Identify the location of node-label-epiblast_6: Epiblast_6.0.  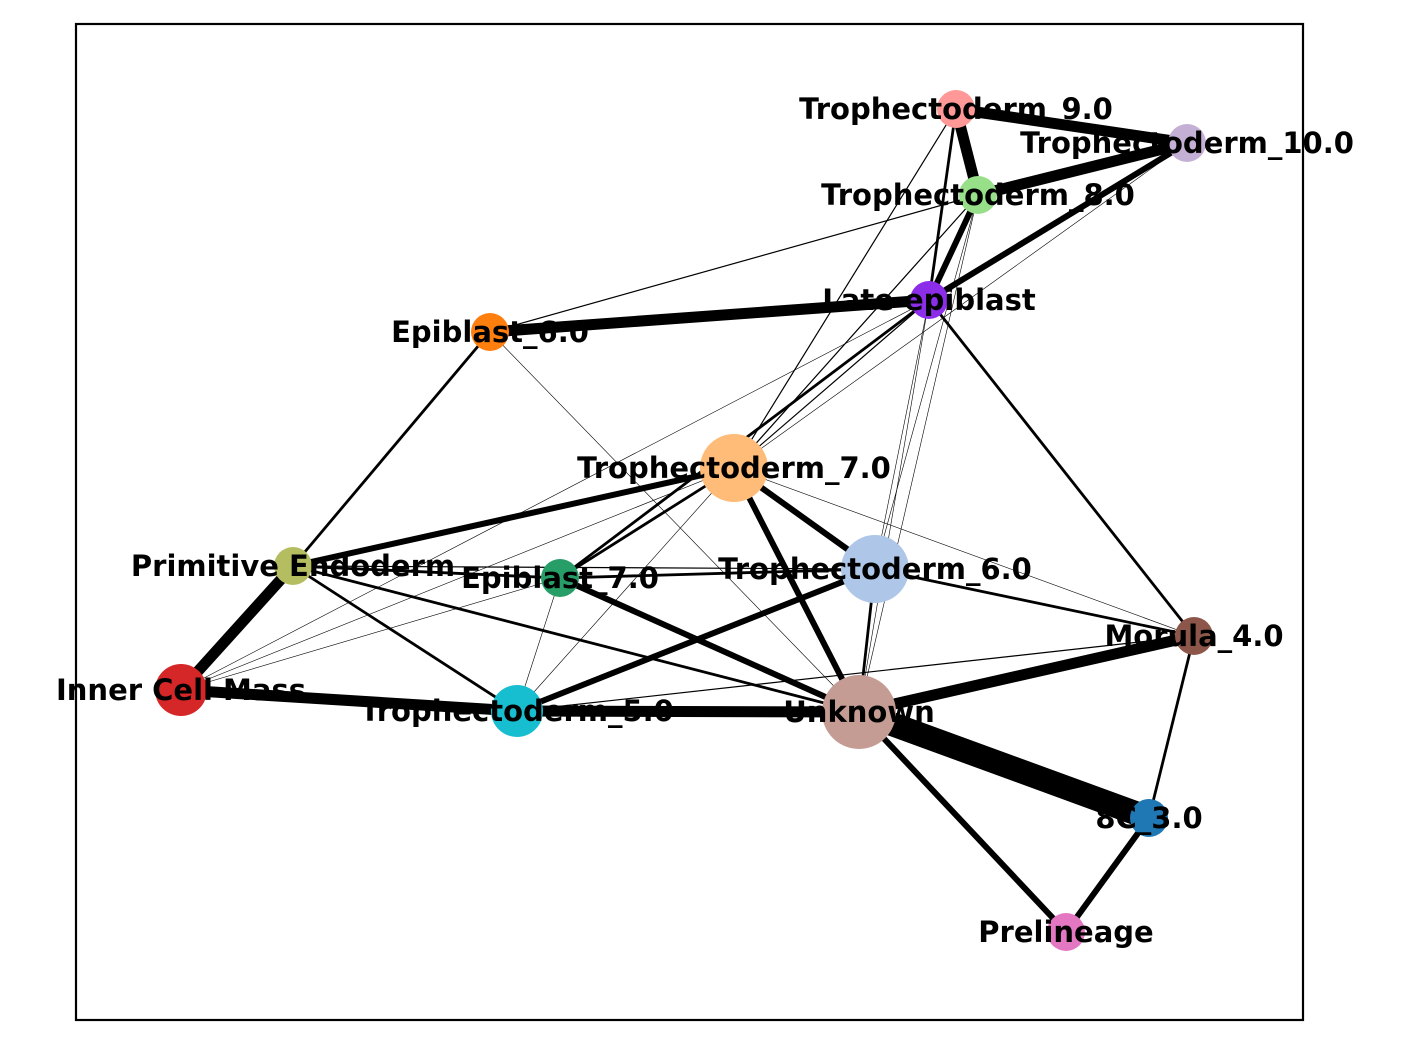
(490, 332).